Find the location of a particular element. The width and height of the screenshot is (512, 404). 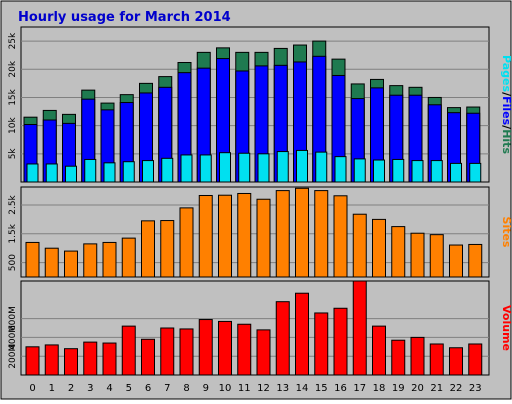

panel-1-ytick-label: 2.5k is located at coordinates (13, 204).